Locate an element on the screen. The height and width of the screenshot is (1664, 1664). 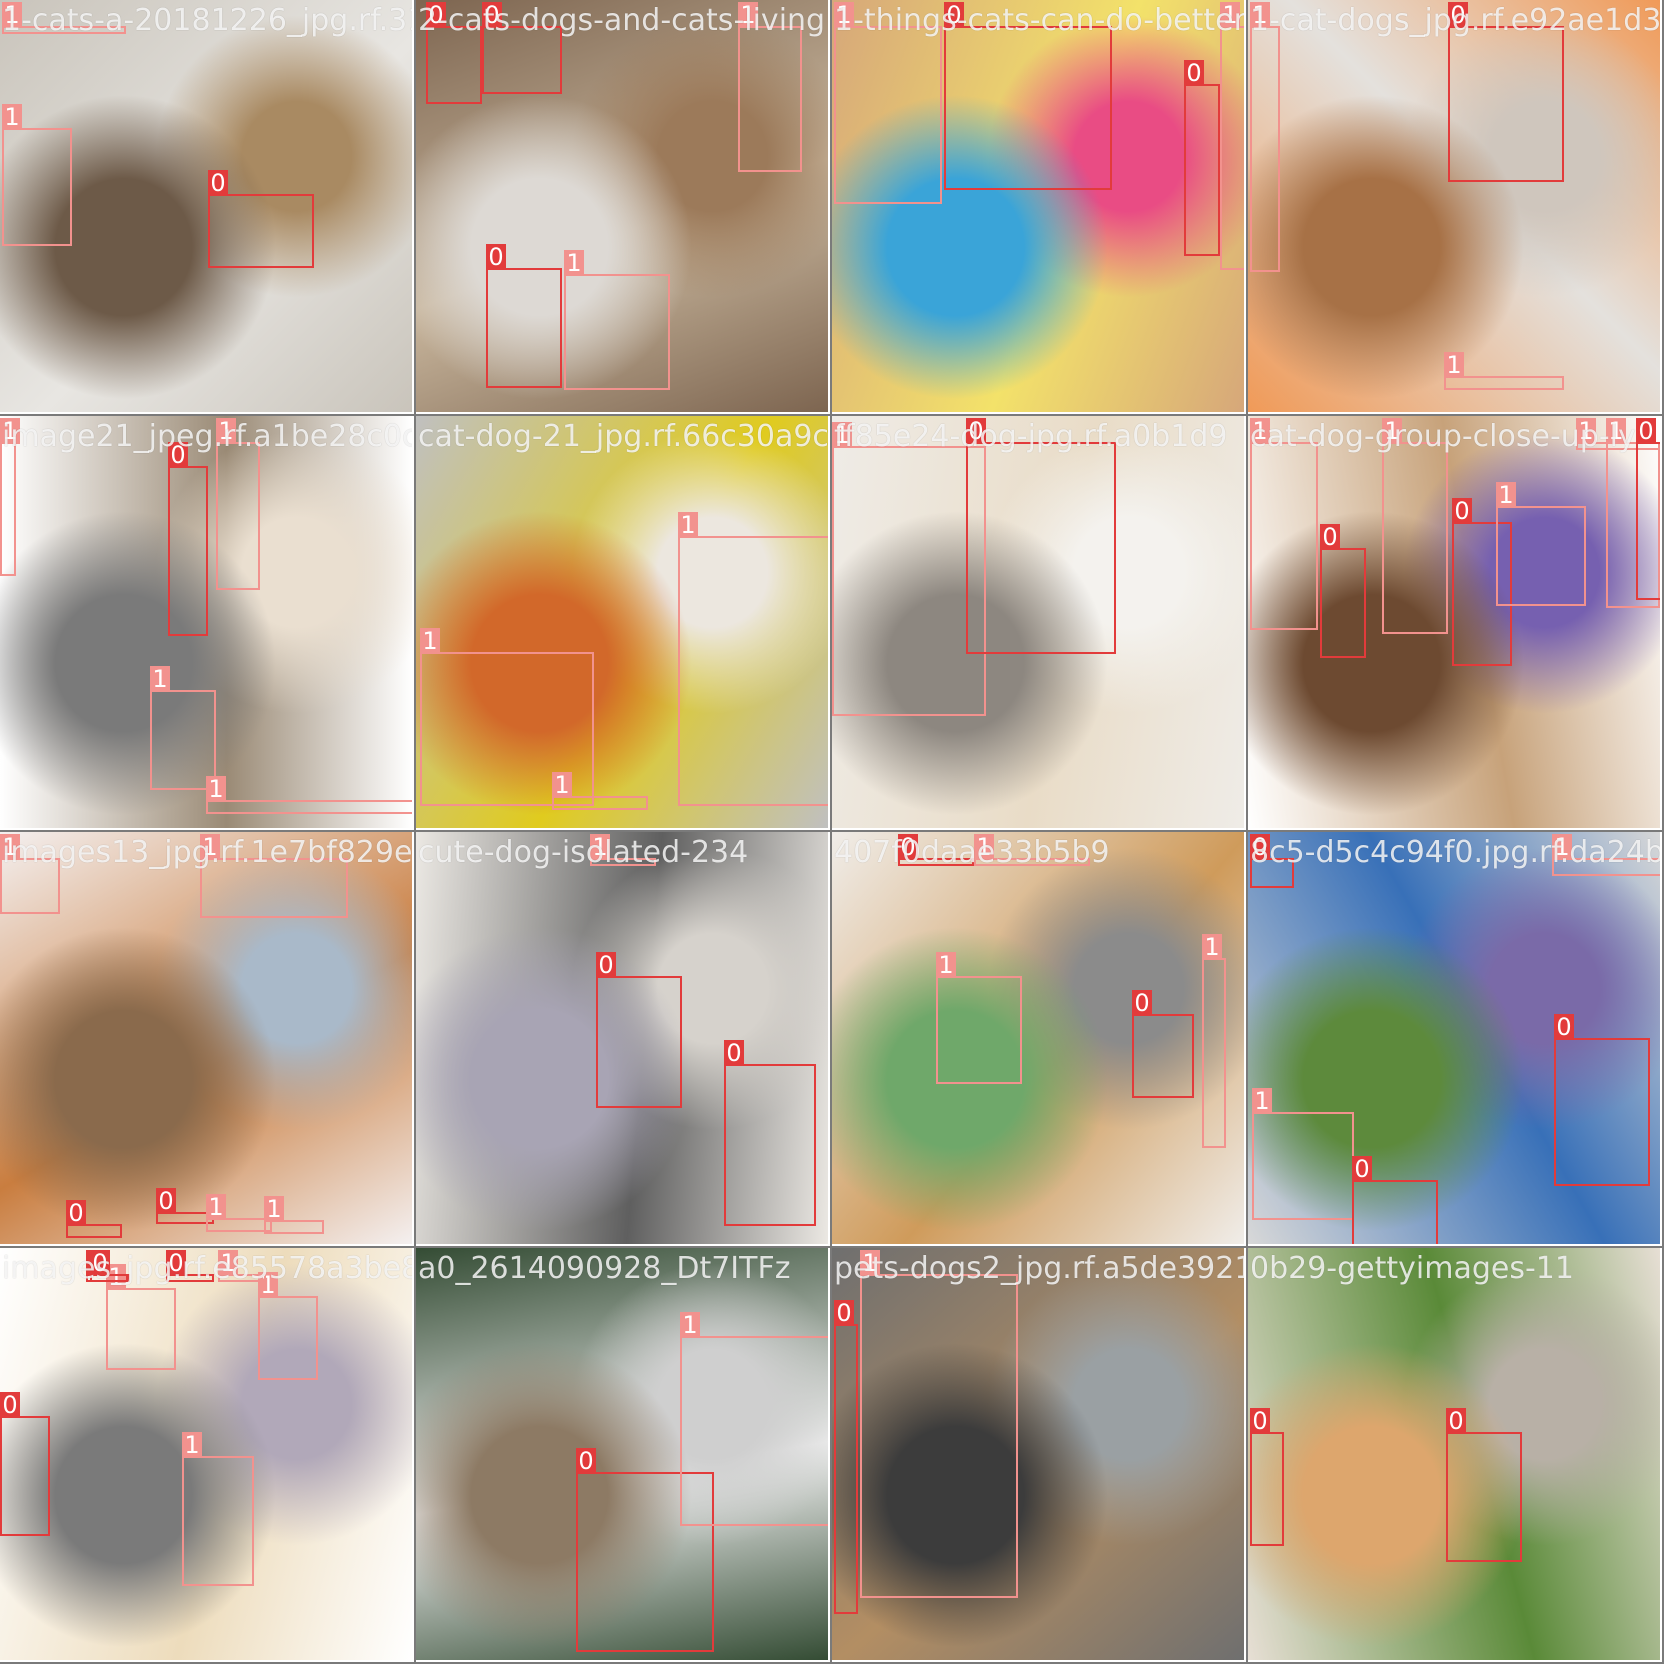
mosaic-tile: 1-cats-a-20181226_jpg.rf.312 1 1 0 is located at coordinates (207, 207).